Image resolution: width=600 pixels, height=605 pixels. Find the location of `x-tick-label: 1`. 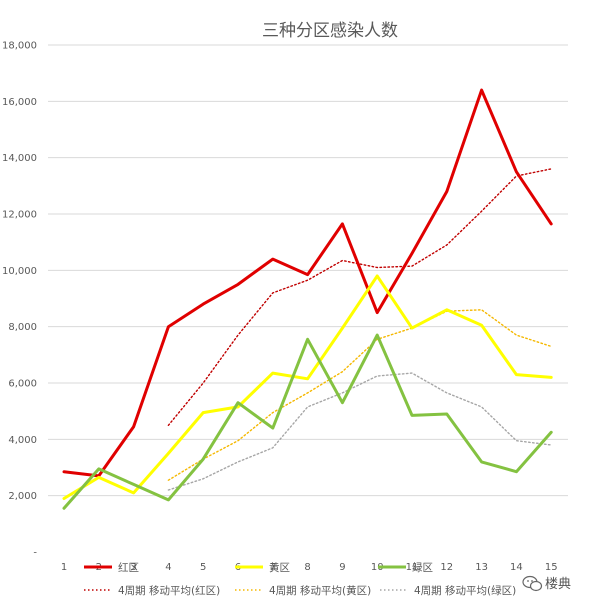

x-tick-label: 1 is located at coordinates (64, 567).